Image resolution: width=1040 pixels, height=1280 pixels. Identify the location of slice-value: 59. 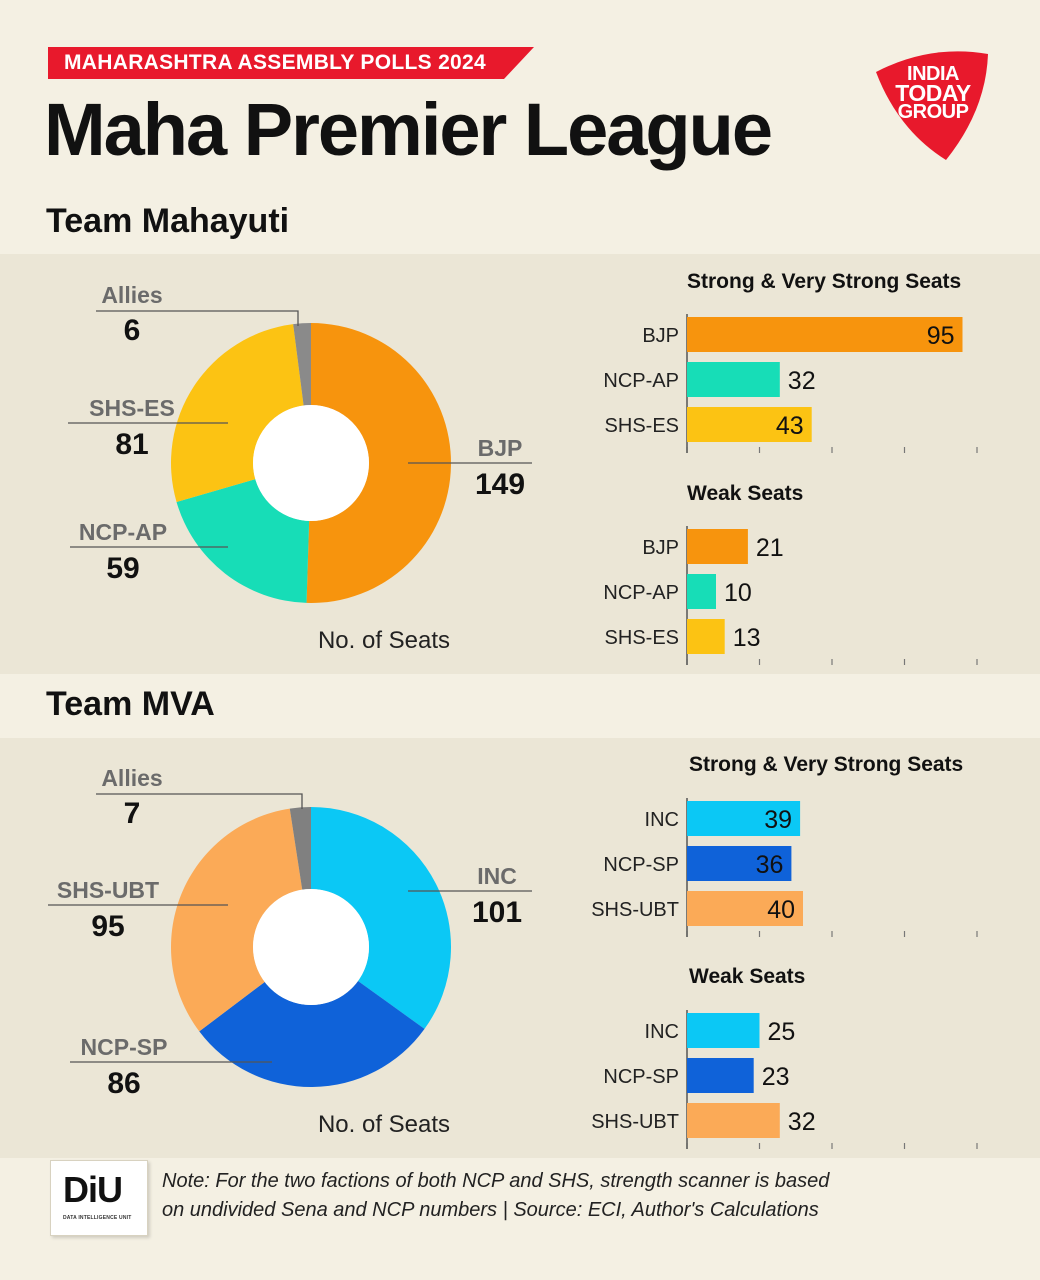
(122, 568).